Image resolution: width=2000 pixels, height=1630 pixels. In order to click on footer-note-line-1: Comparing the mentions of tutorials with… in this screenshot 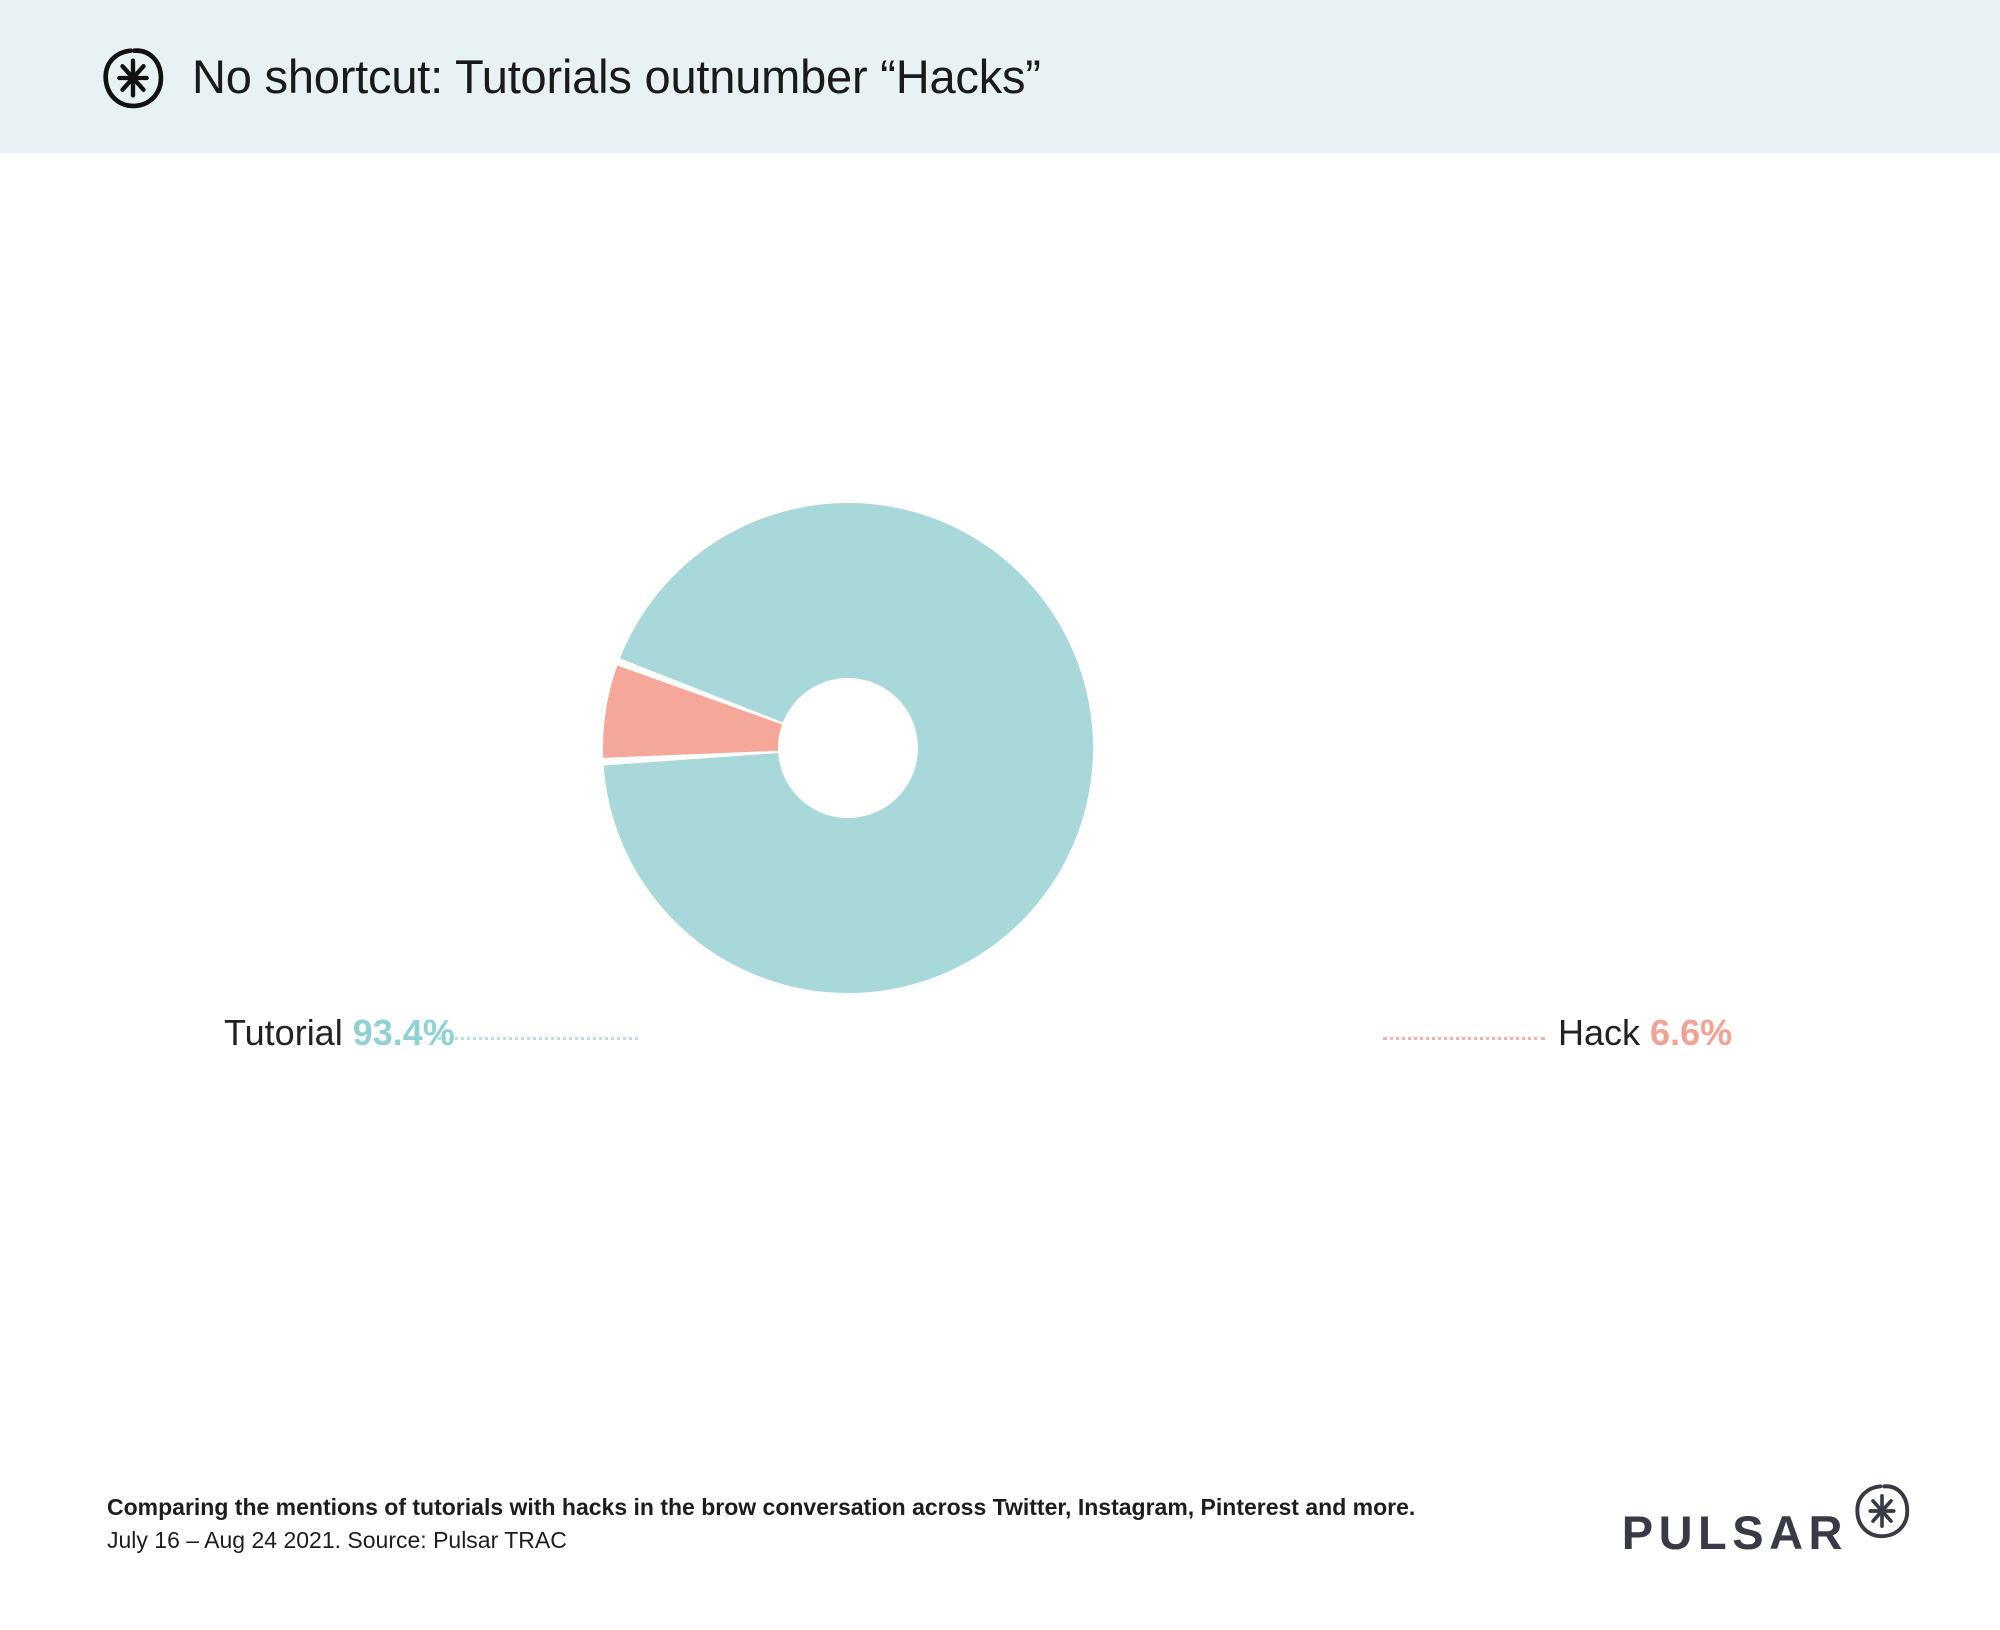, I will do `click(761, 1507)`.